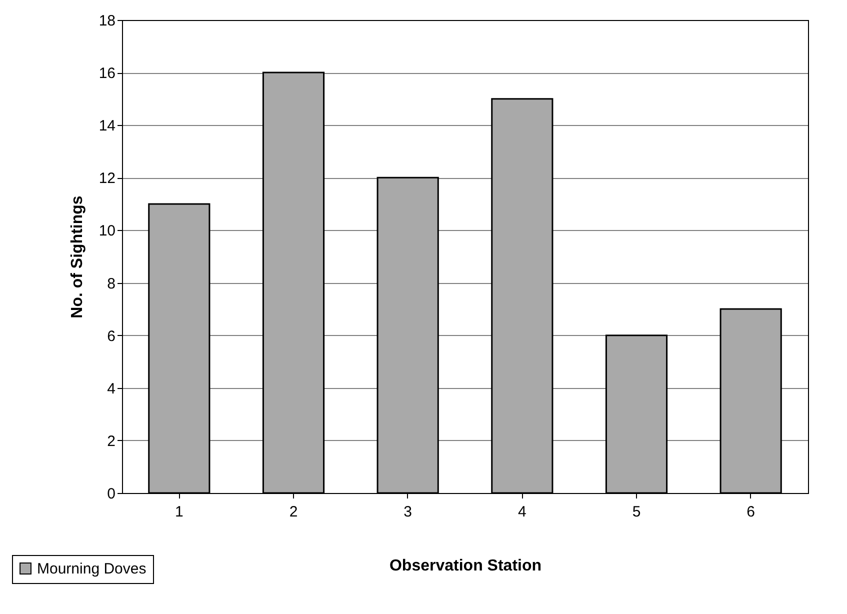 The height and width of the screenshot is (614, 847). Describe the element at coordinates (636, 512) in the screenshot. I see `x-tick-label: 5` at that location.